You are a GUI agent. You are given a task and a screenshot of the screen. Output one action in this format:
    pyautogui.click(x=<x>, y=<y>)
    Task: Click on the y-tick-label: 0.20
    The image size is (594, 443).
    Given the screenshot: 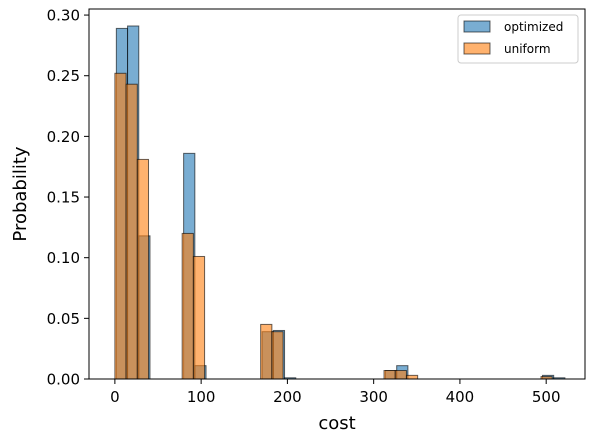 What is the action you would take?
    pyautogui.click(x=63, y=137)
    